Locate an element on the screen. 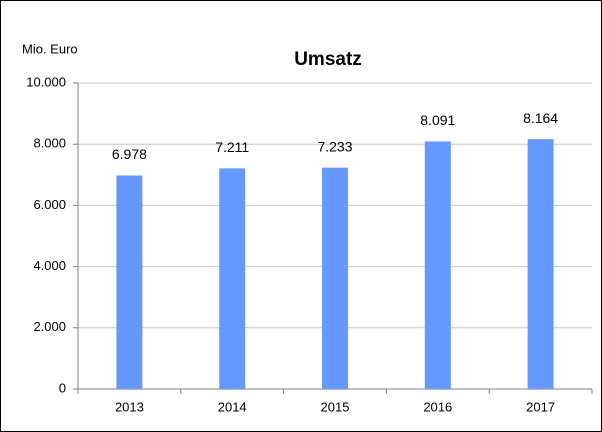  y-tick-label: 10.000 is located at coordinates (46, 81).